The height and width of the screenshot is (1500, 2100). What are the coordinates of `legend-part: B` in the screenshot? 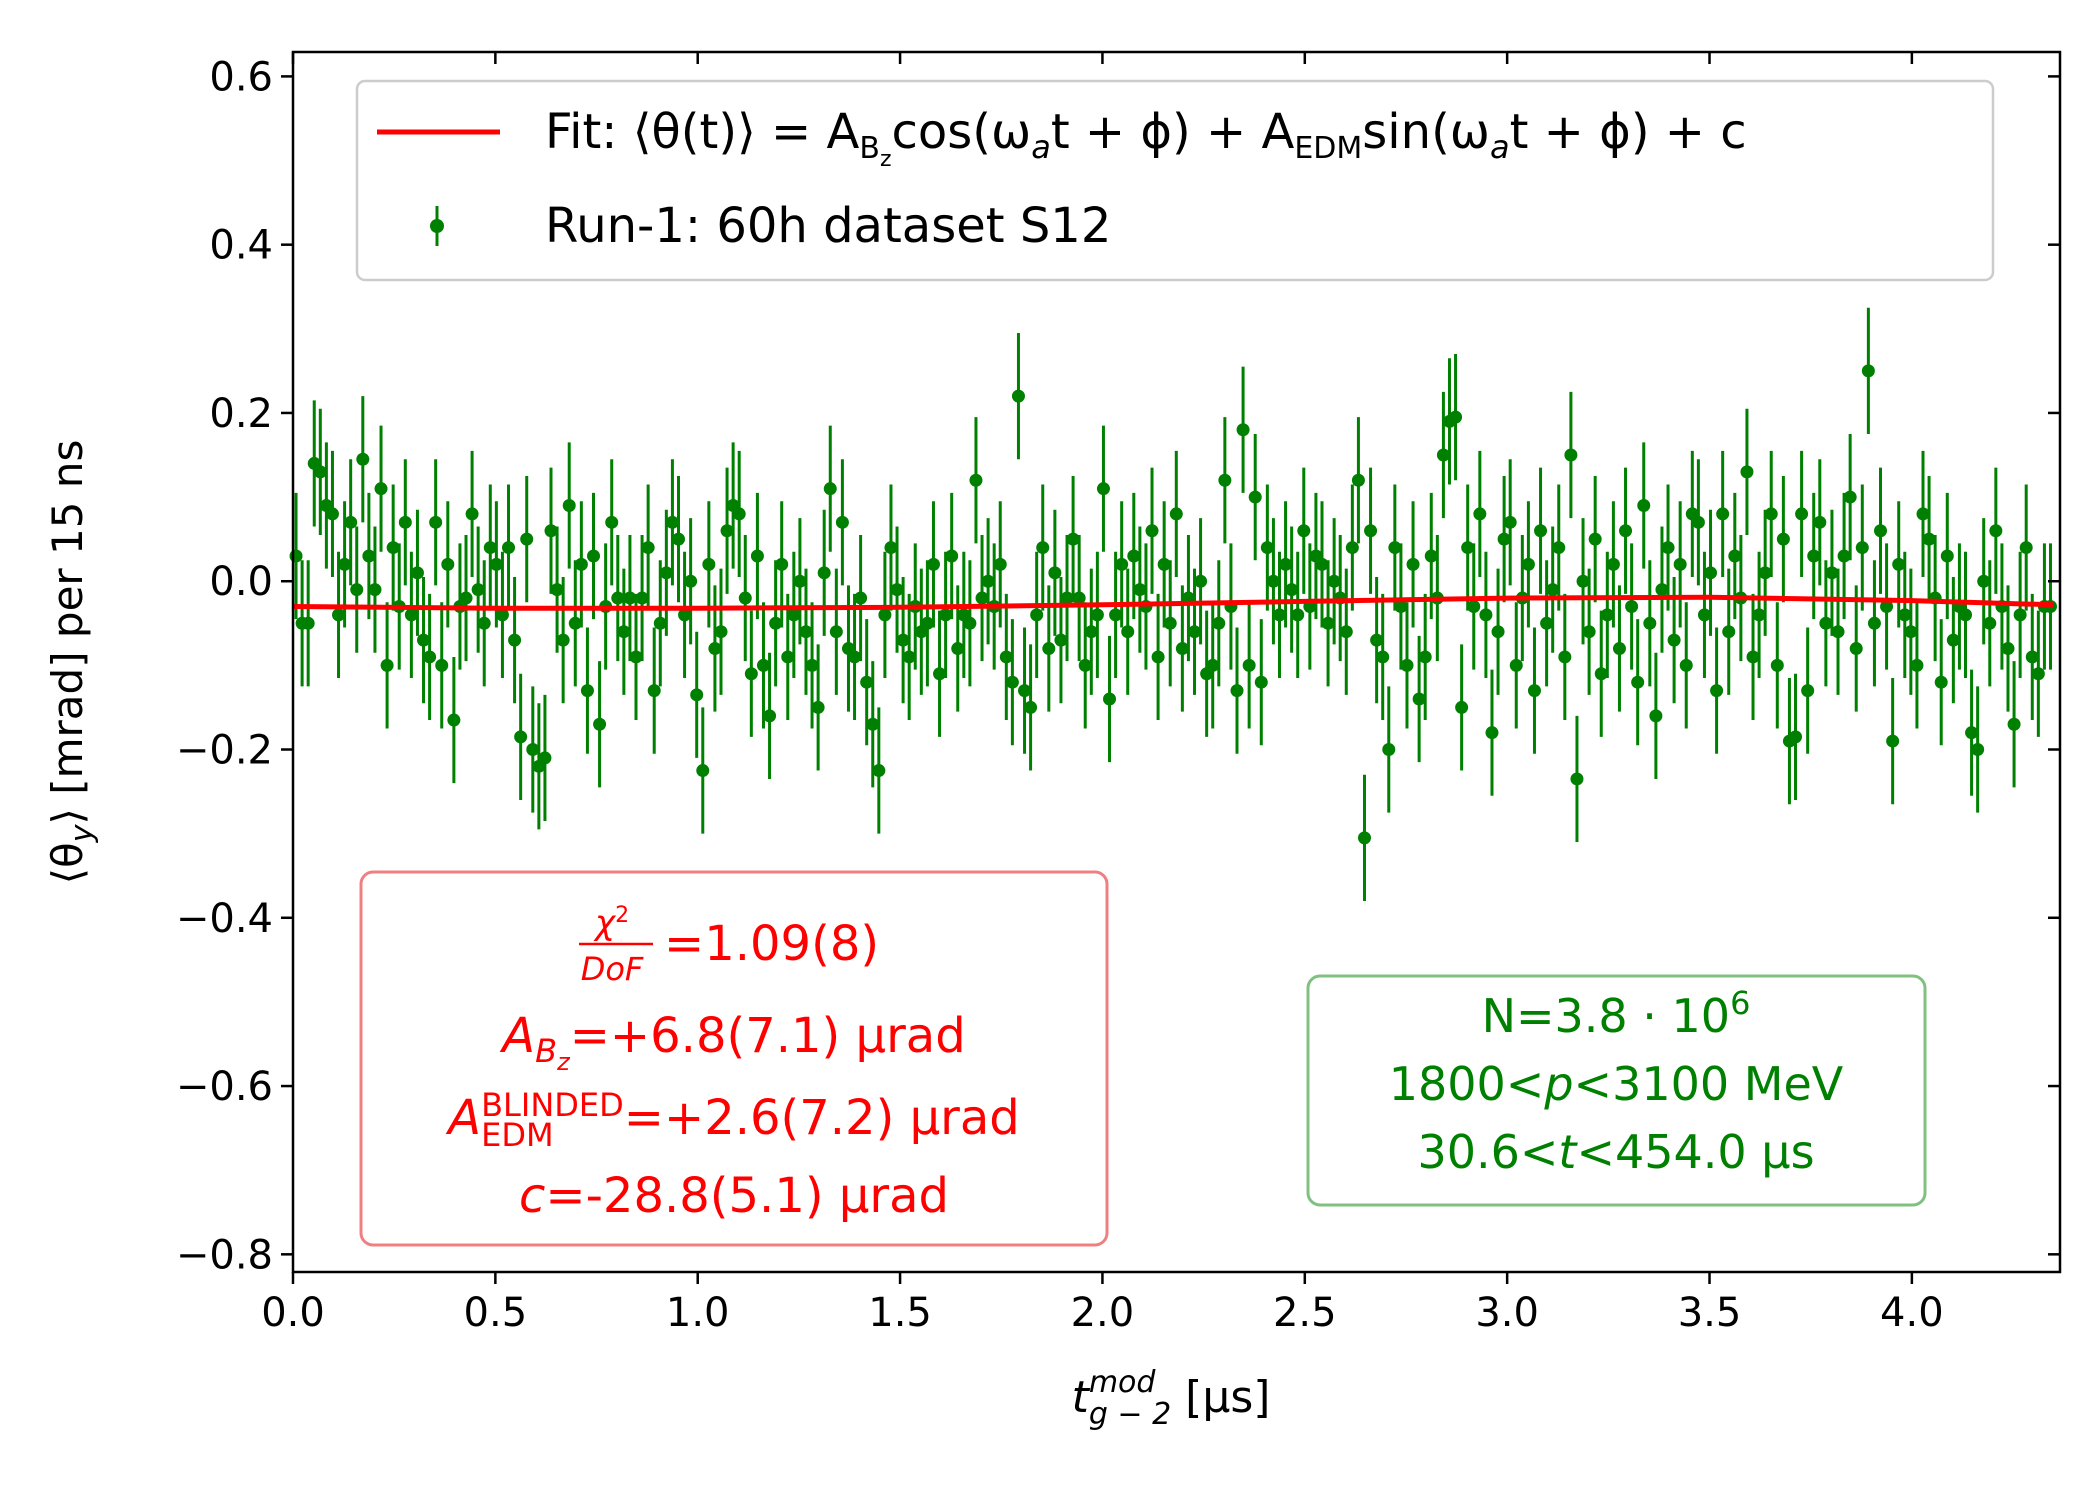 It's located at (869, 148).